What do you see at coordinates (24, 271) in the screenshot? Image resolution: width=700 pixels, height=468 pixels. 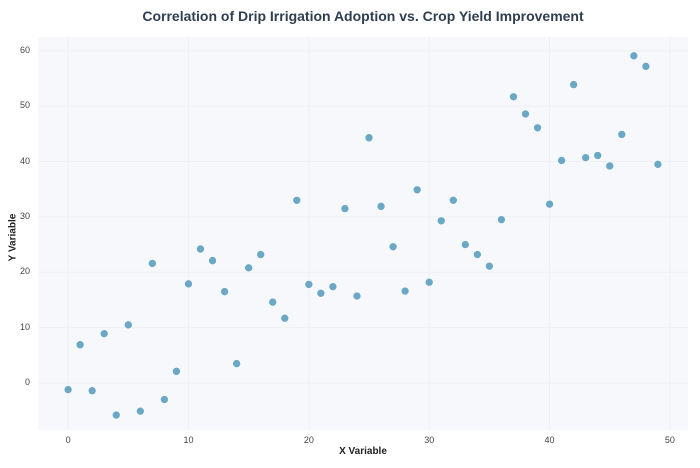 I see `y-tick-label: 20` at bounding box center [24, 271].